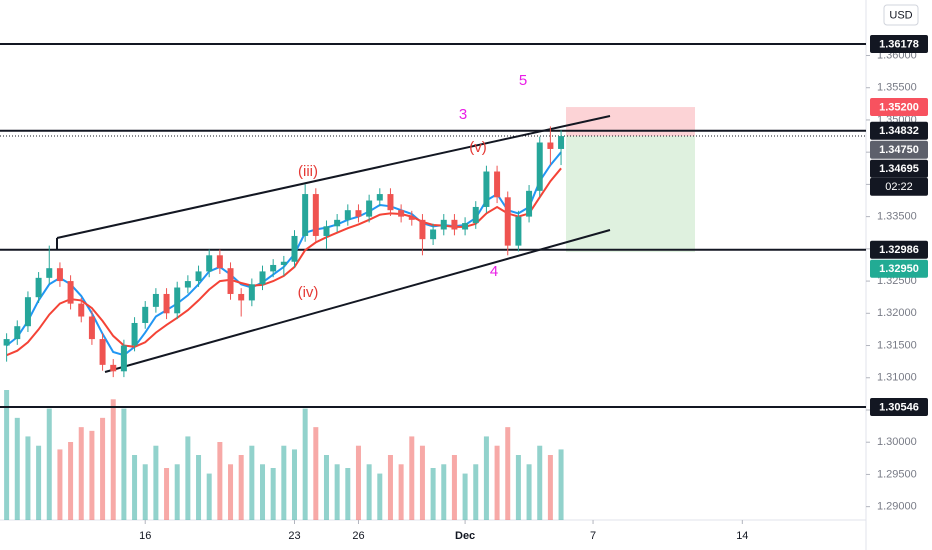 This screenshot has width=932, height=550. Describe the element at coordinates (897, 474) in the screenshot. I see `y-tick-label: 1.29500` at that location.